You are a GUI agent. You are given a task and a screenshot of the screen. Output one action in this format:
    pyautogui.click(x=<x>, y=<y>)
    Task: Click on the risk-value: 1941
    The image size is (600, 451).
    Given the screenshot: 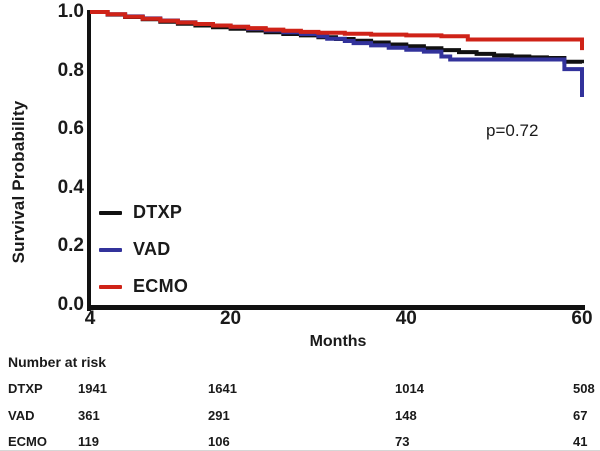 What is the action you would take?
    pyautogui.click(x=92, y=388)
    